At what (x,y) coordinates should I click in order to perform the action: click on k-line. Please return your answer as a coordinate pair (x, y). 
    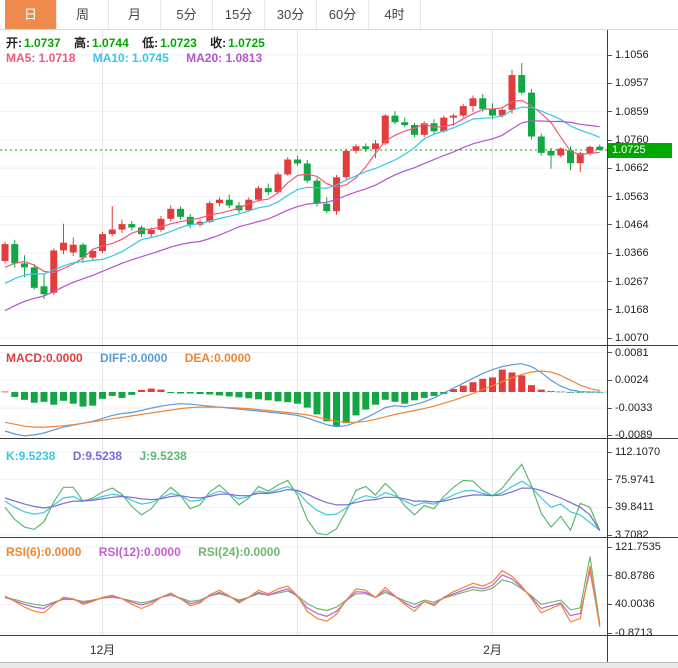
    Looking at the image, I should click on (302, 505).